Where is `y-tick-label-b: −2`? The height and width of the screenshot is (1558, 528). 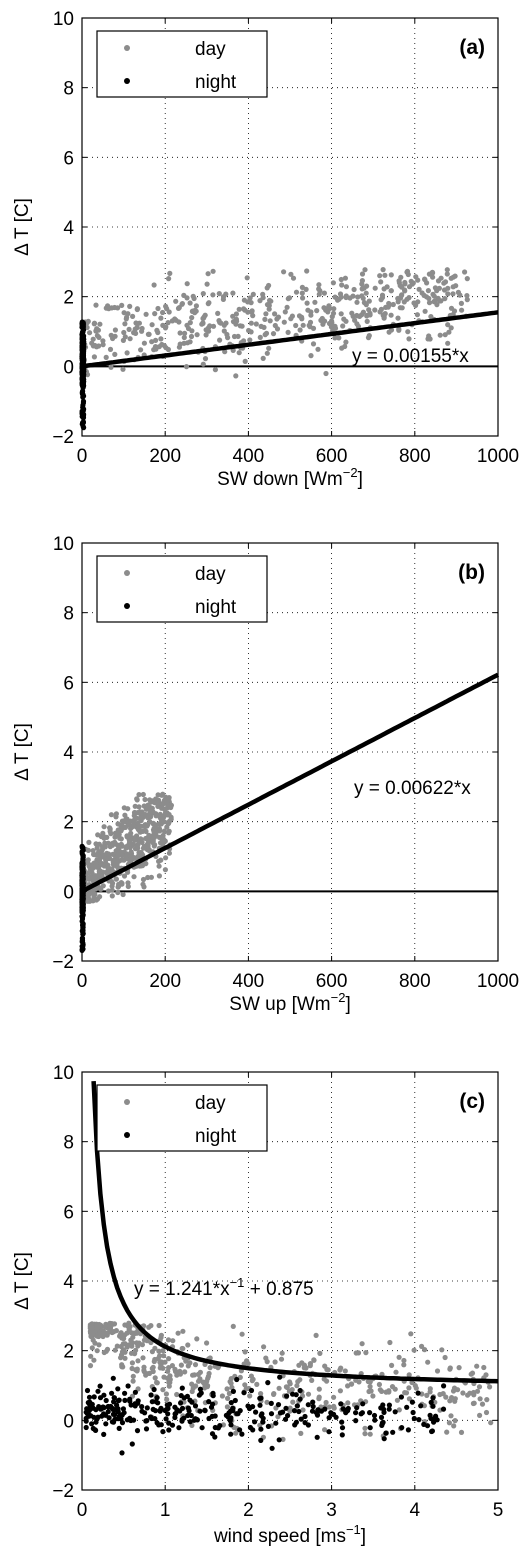 y-tick-label-b: −2 is located at coordinates (63, 962).